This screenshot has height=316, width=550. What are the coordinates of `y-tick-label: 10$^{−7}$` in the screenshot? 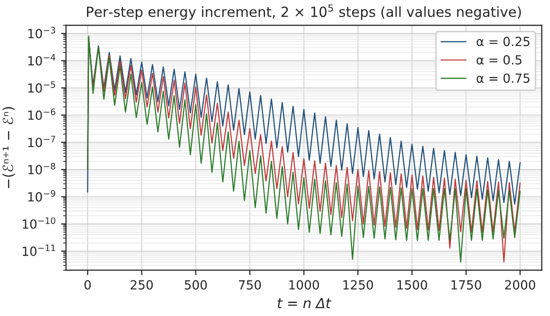 It's located at (42, 142).